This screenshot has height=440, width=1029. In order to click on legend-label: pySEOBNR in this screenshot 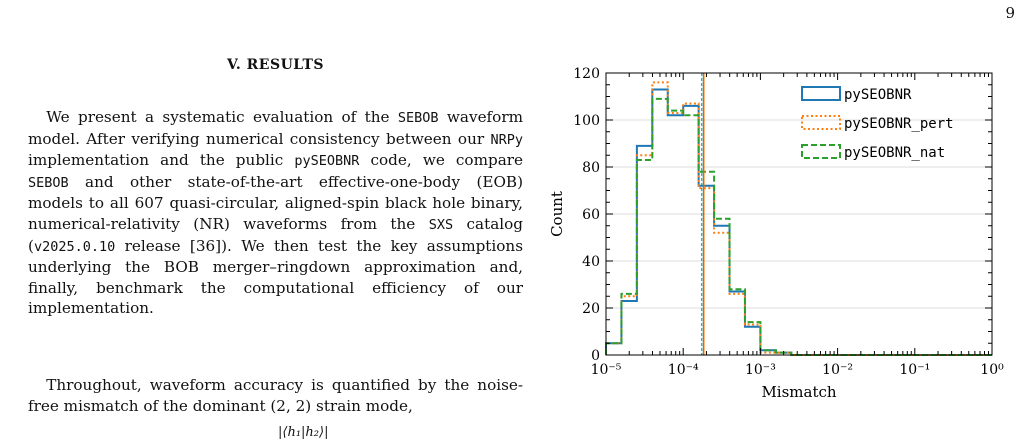, I will do `click(878, 95)`.